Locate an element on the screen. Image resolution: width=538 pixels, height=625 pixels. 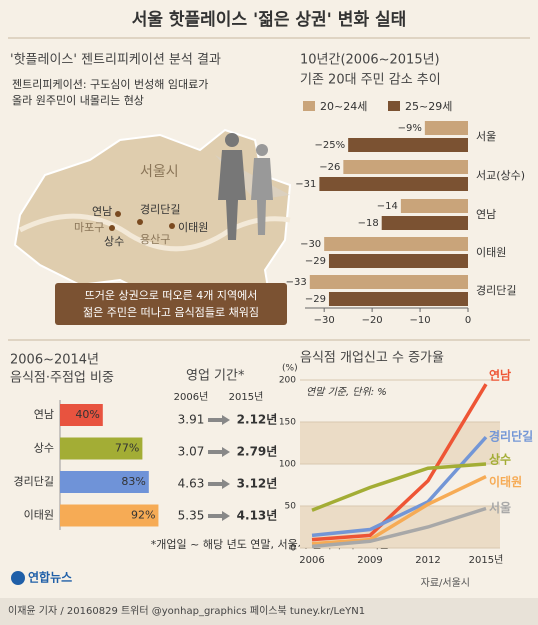
value-label: −9% is located at coordinates (410, 128).